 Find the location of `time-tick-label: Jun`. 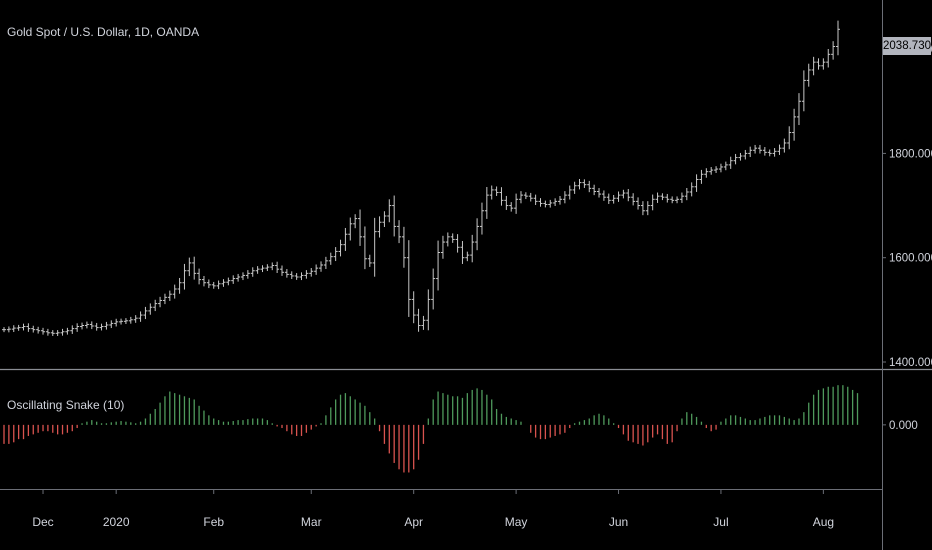

time-tick-label: Jun is located at coordinates (618, 522).